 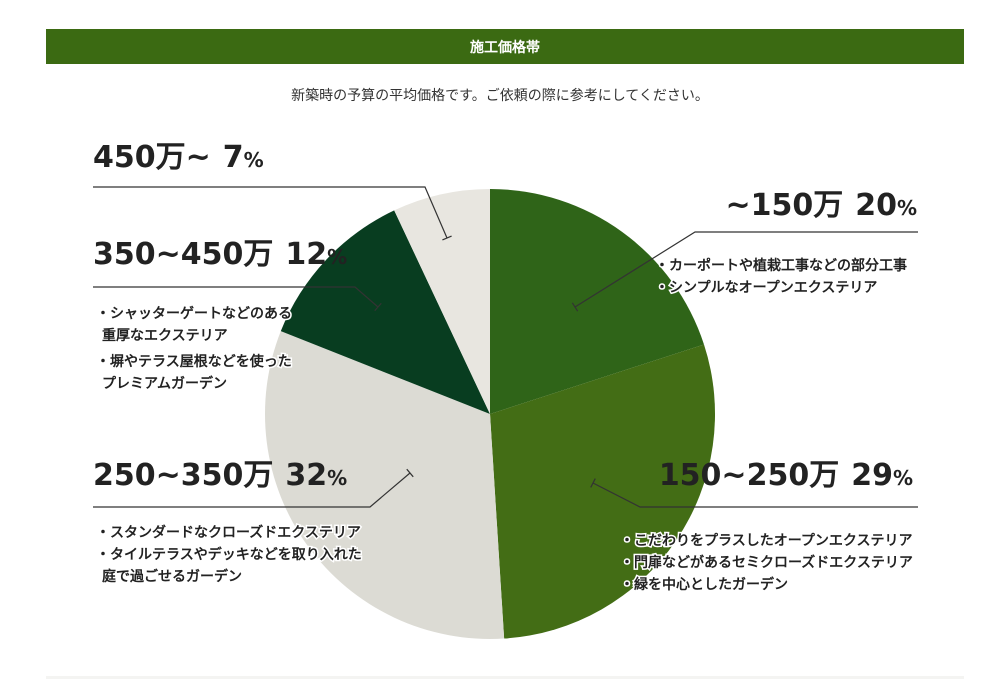 I want to click on slice-note: ・シャッターゲートなどのある, so click(x=194, y=313).